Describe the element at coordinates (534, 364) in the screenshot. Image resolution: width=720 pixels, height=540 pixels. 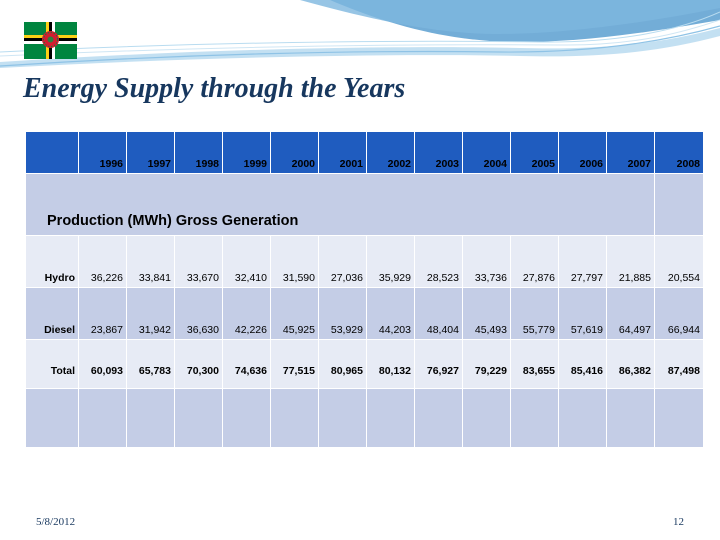
I see `table-cell: 83,655` at that location.